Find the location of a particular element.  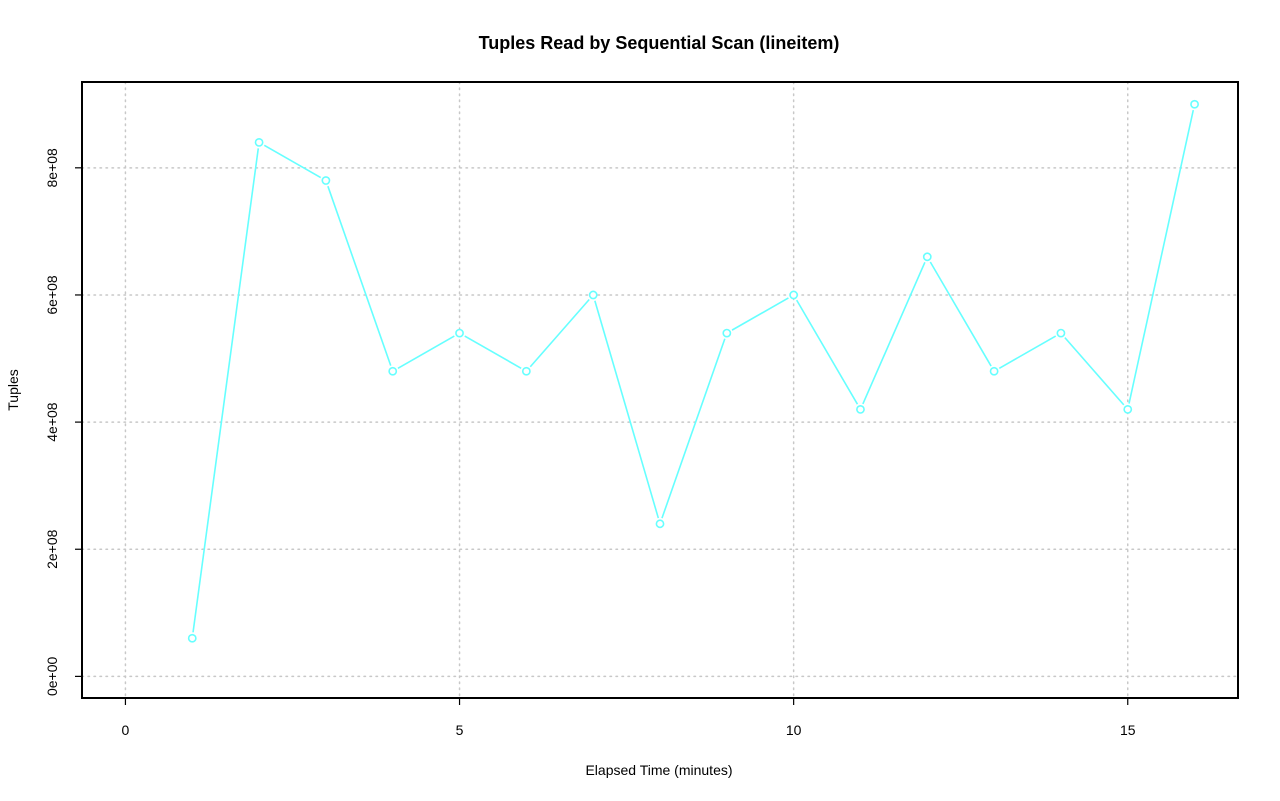

y-tick-label: 6e+08 is located at coordinates (52, 295).